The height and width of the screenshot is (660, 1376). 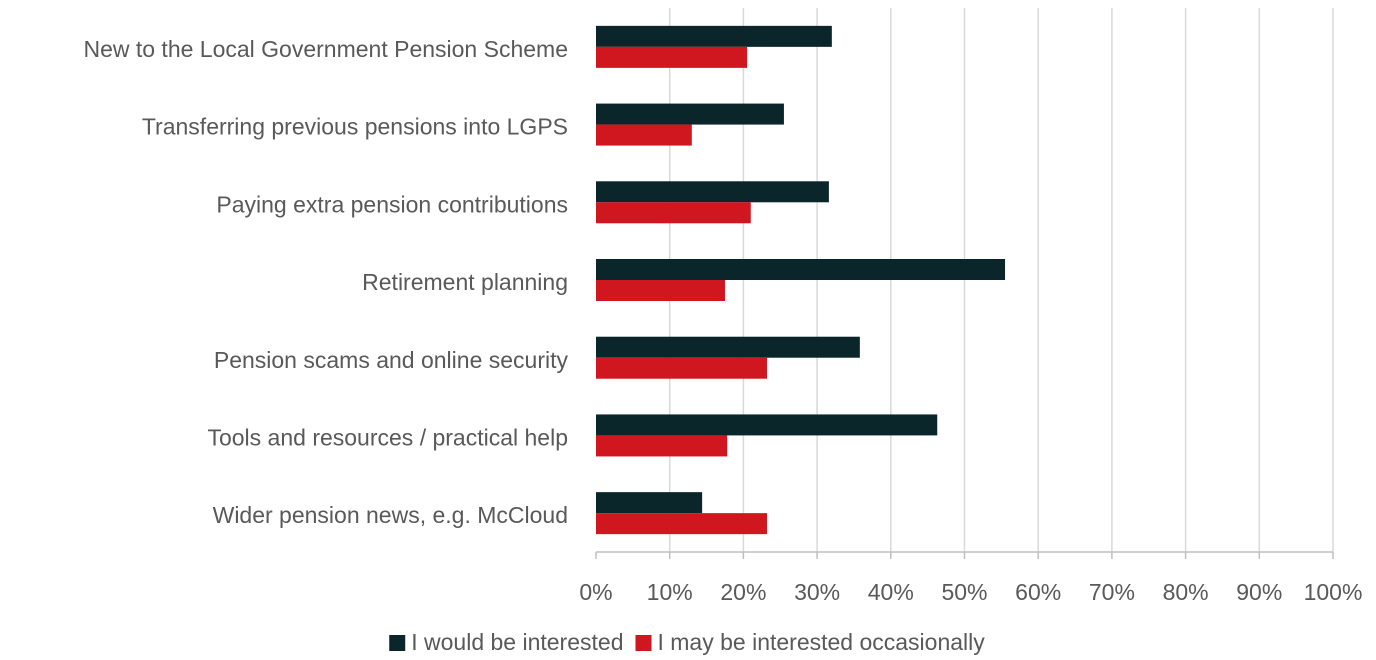 I want to click on x-tick-label: 90%, so click(x=1259, y=592).